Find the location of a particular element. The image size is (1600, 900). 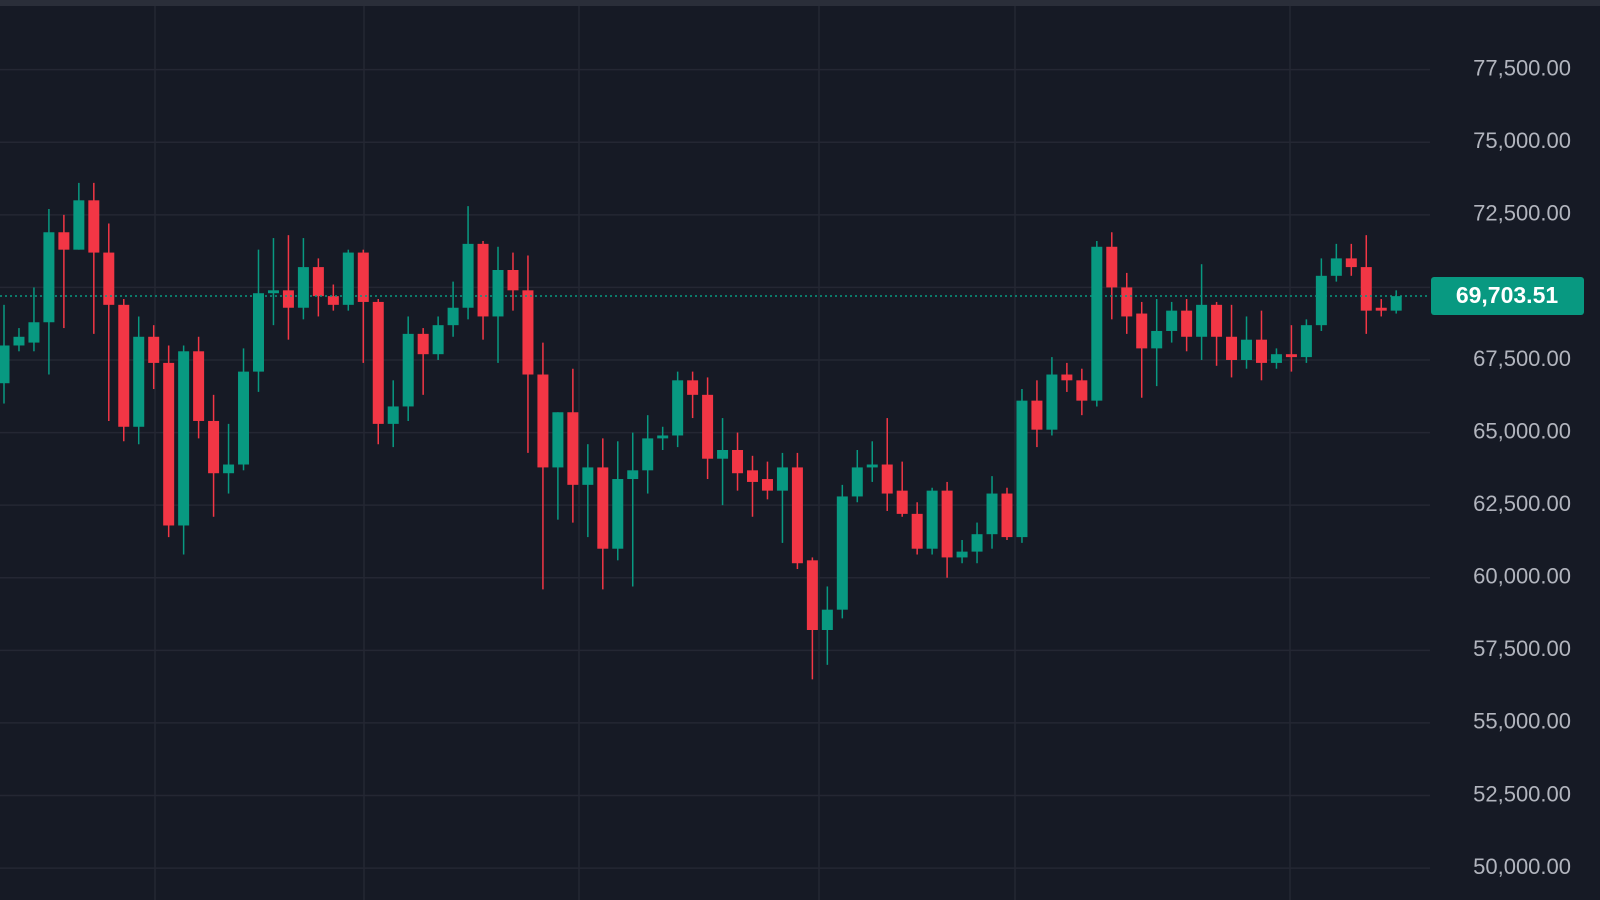

y-tick-label: 62,500.00 is located at coordinates (1522, 503).